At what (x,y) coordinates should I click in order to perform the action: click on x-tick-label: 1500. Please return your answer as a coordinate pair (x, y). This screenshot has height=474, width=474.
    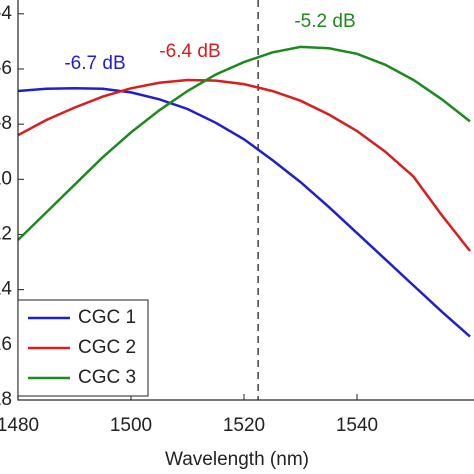
    Looking at the image, I should click on (131, 425).